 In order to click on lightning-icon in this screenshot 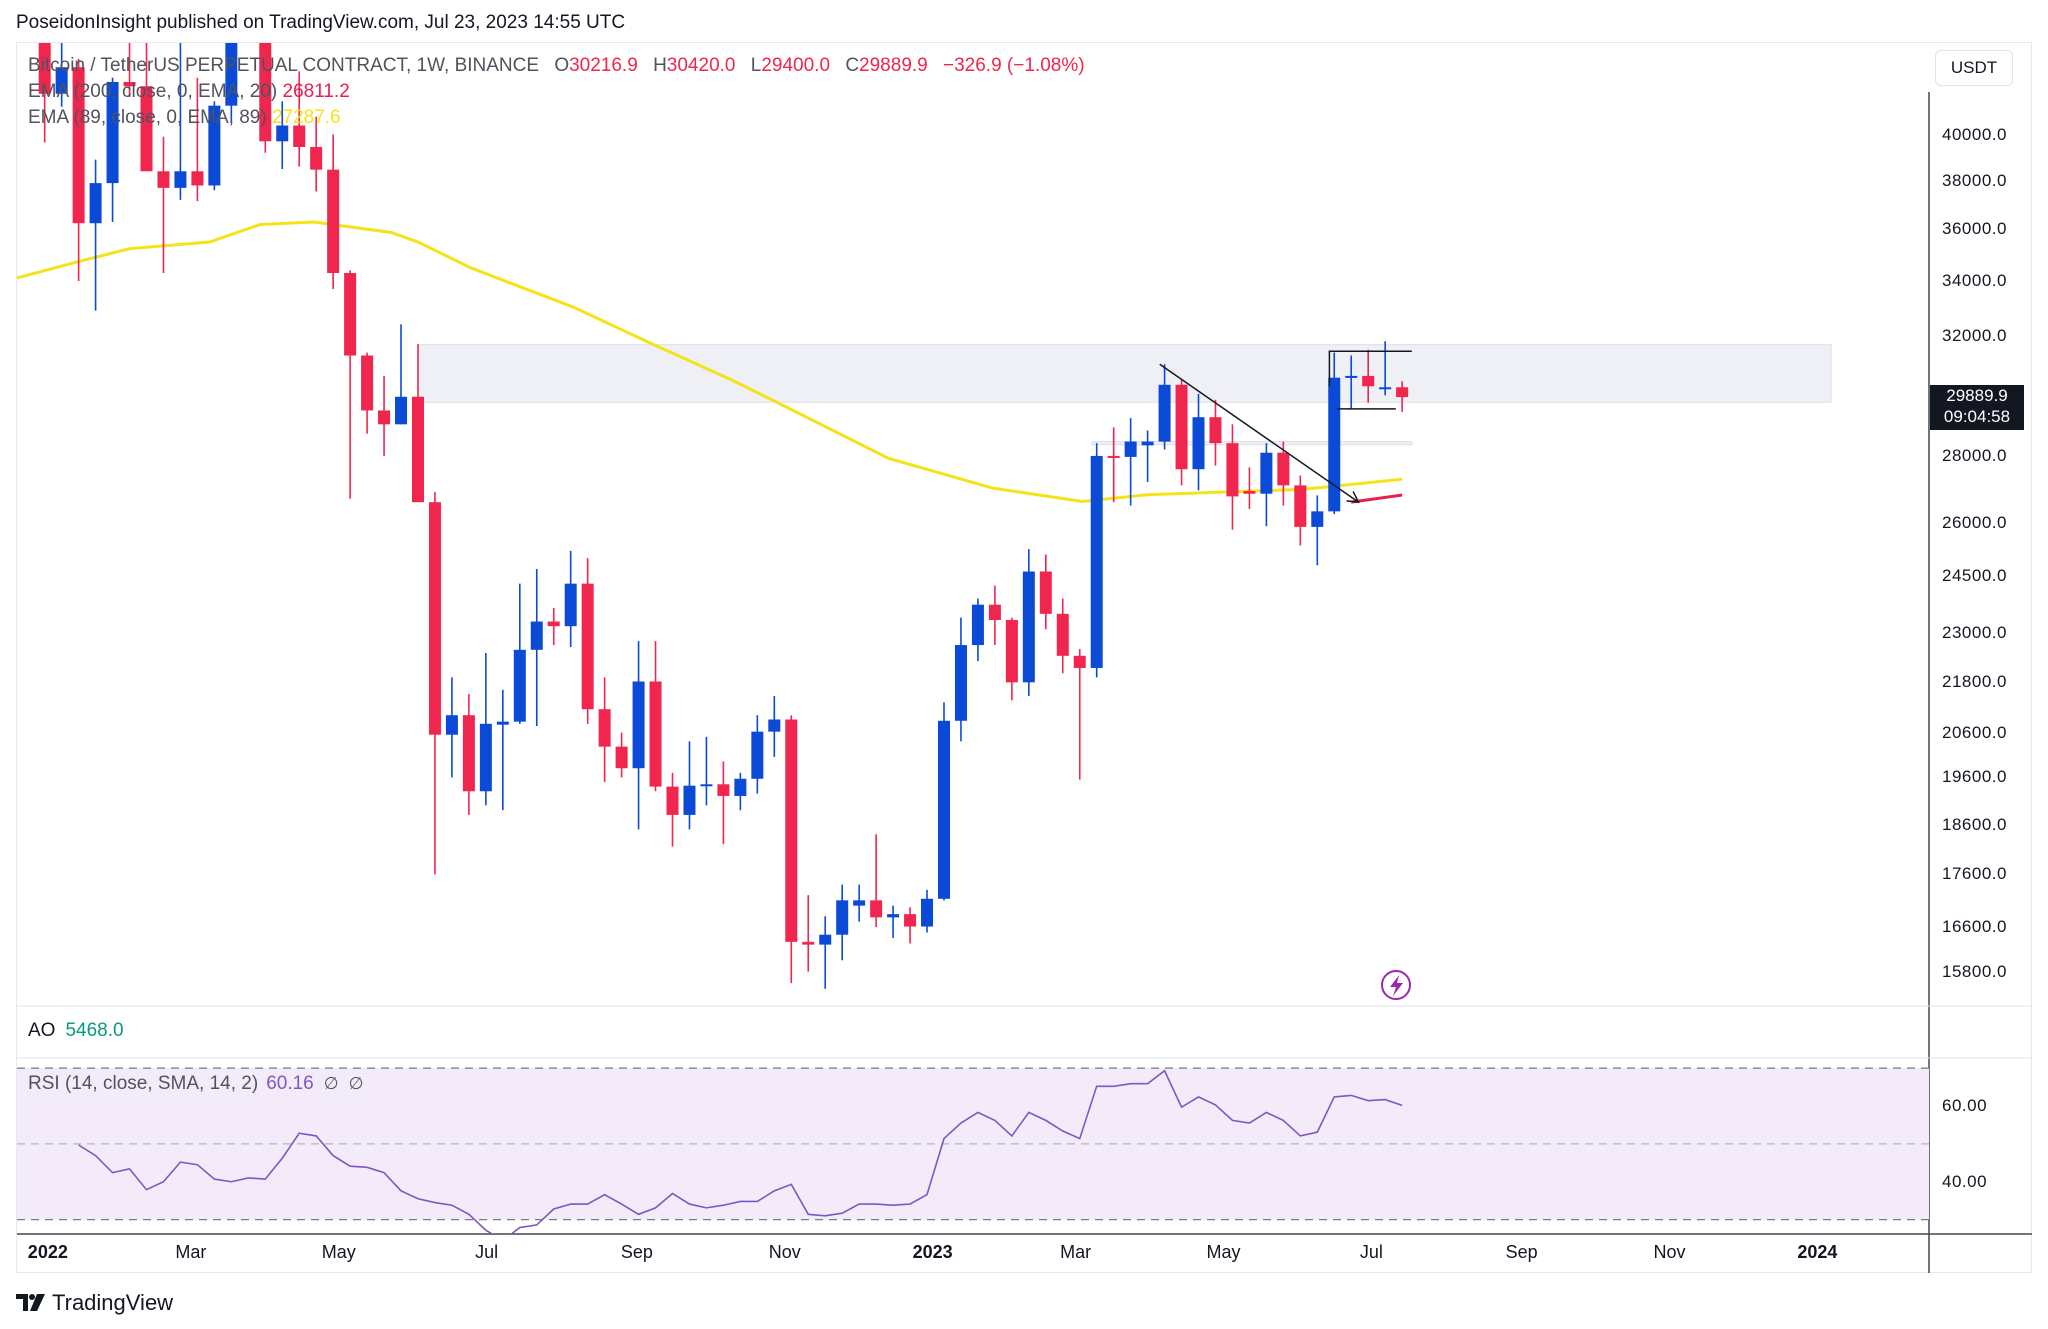, I will do `click(1396, 985)`.